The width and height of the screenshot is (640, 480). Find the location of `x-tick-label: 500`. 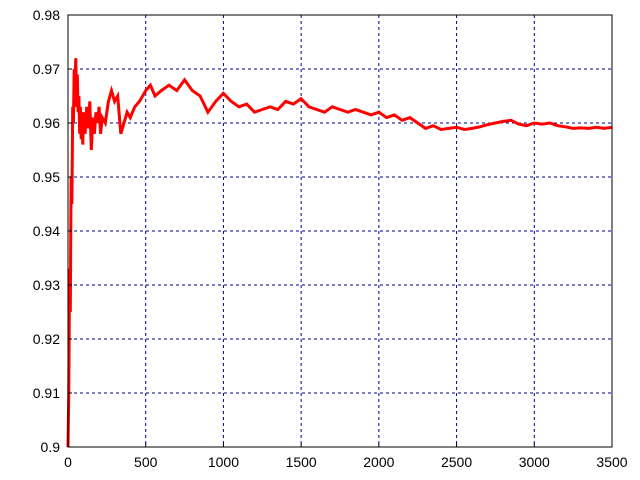

x-tick-label: 500 is located at coordinates (146, 462).